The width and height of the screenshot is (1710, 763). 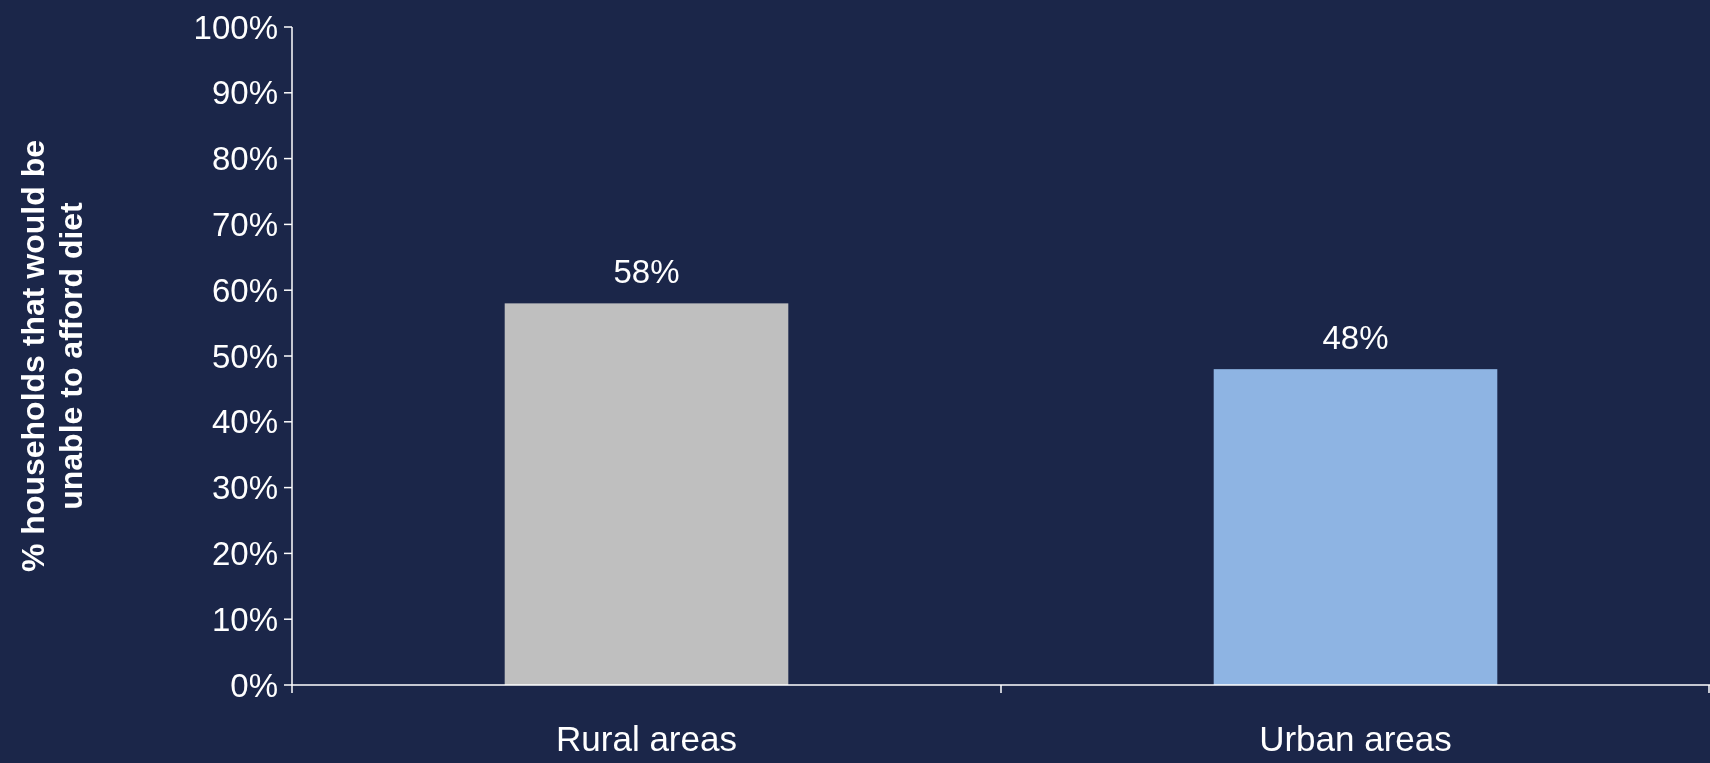 I want to click on y-tick-label: 90%, so click(x=244, y=93).